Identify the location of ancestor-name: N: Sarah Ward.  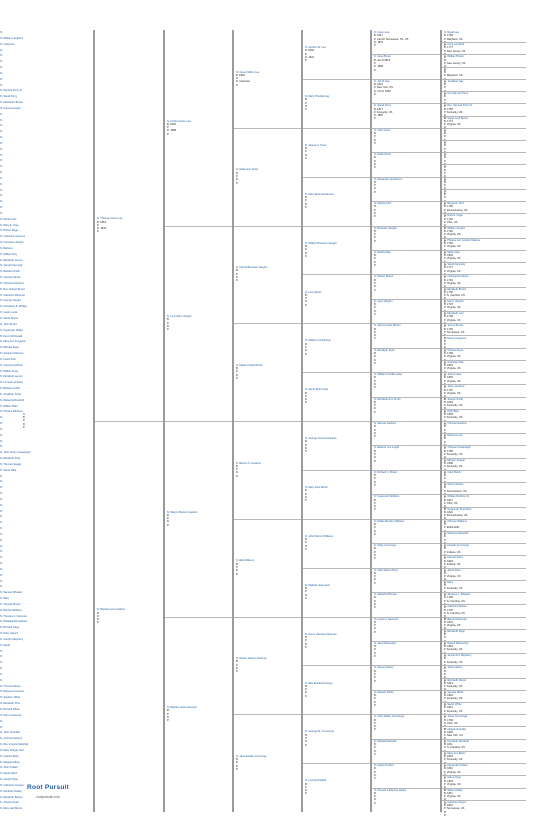
(9, 774).